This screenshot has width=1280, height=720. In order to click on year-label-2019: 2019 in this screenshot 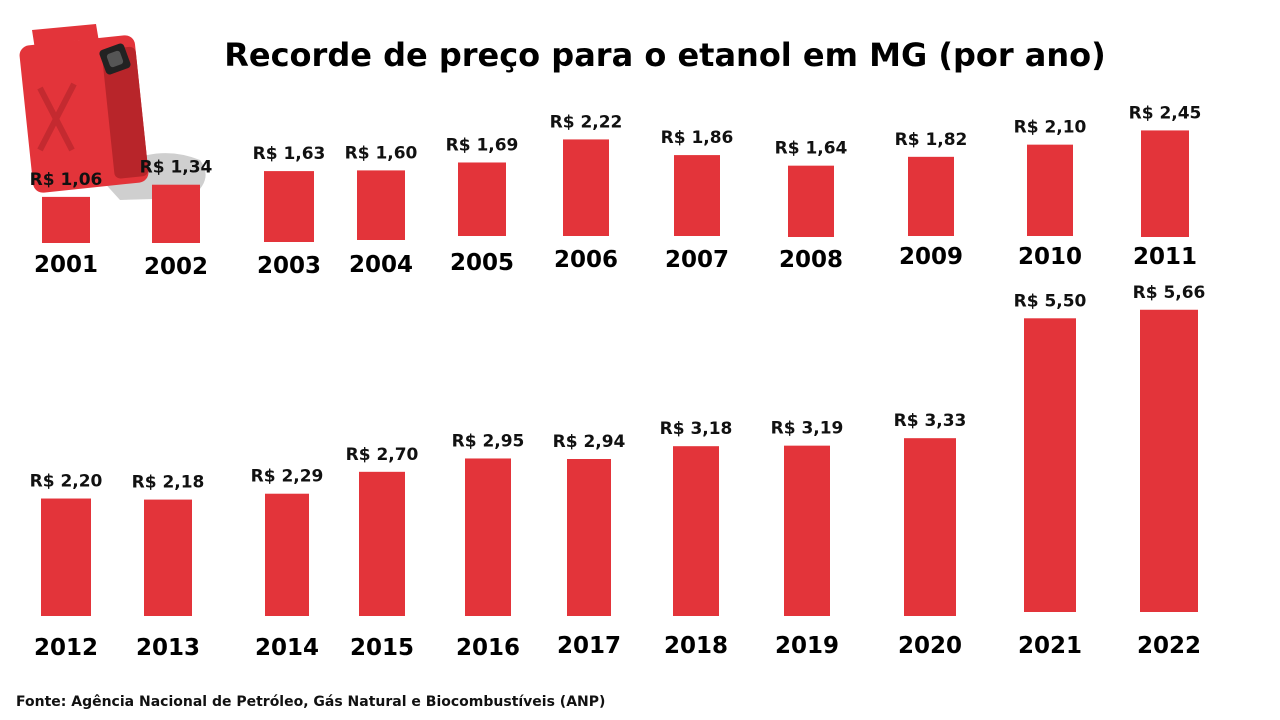, I will do `click(807, 646)`.